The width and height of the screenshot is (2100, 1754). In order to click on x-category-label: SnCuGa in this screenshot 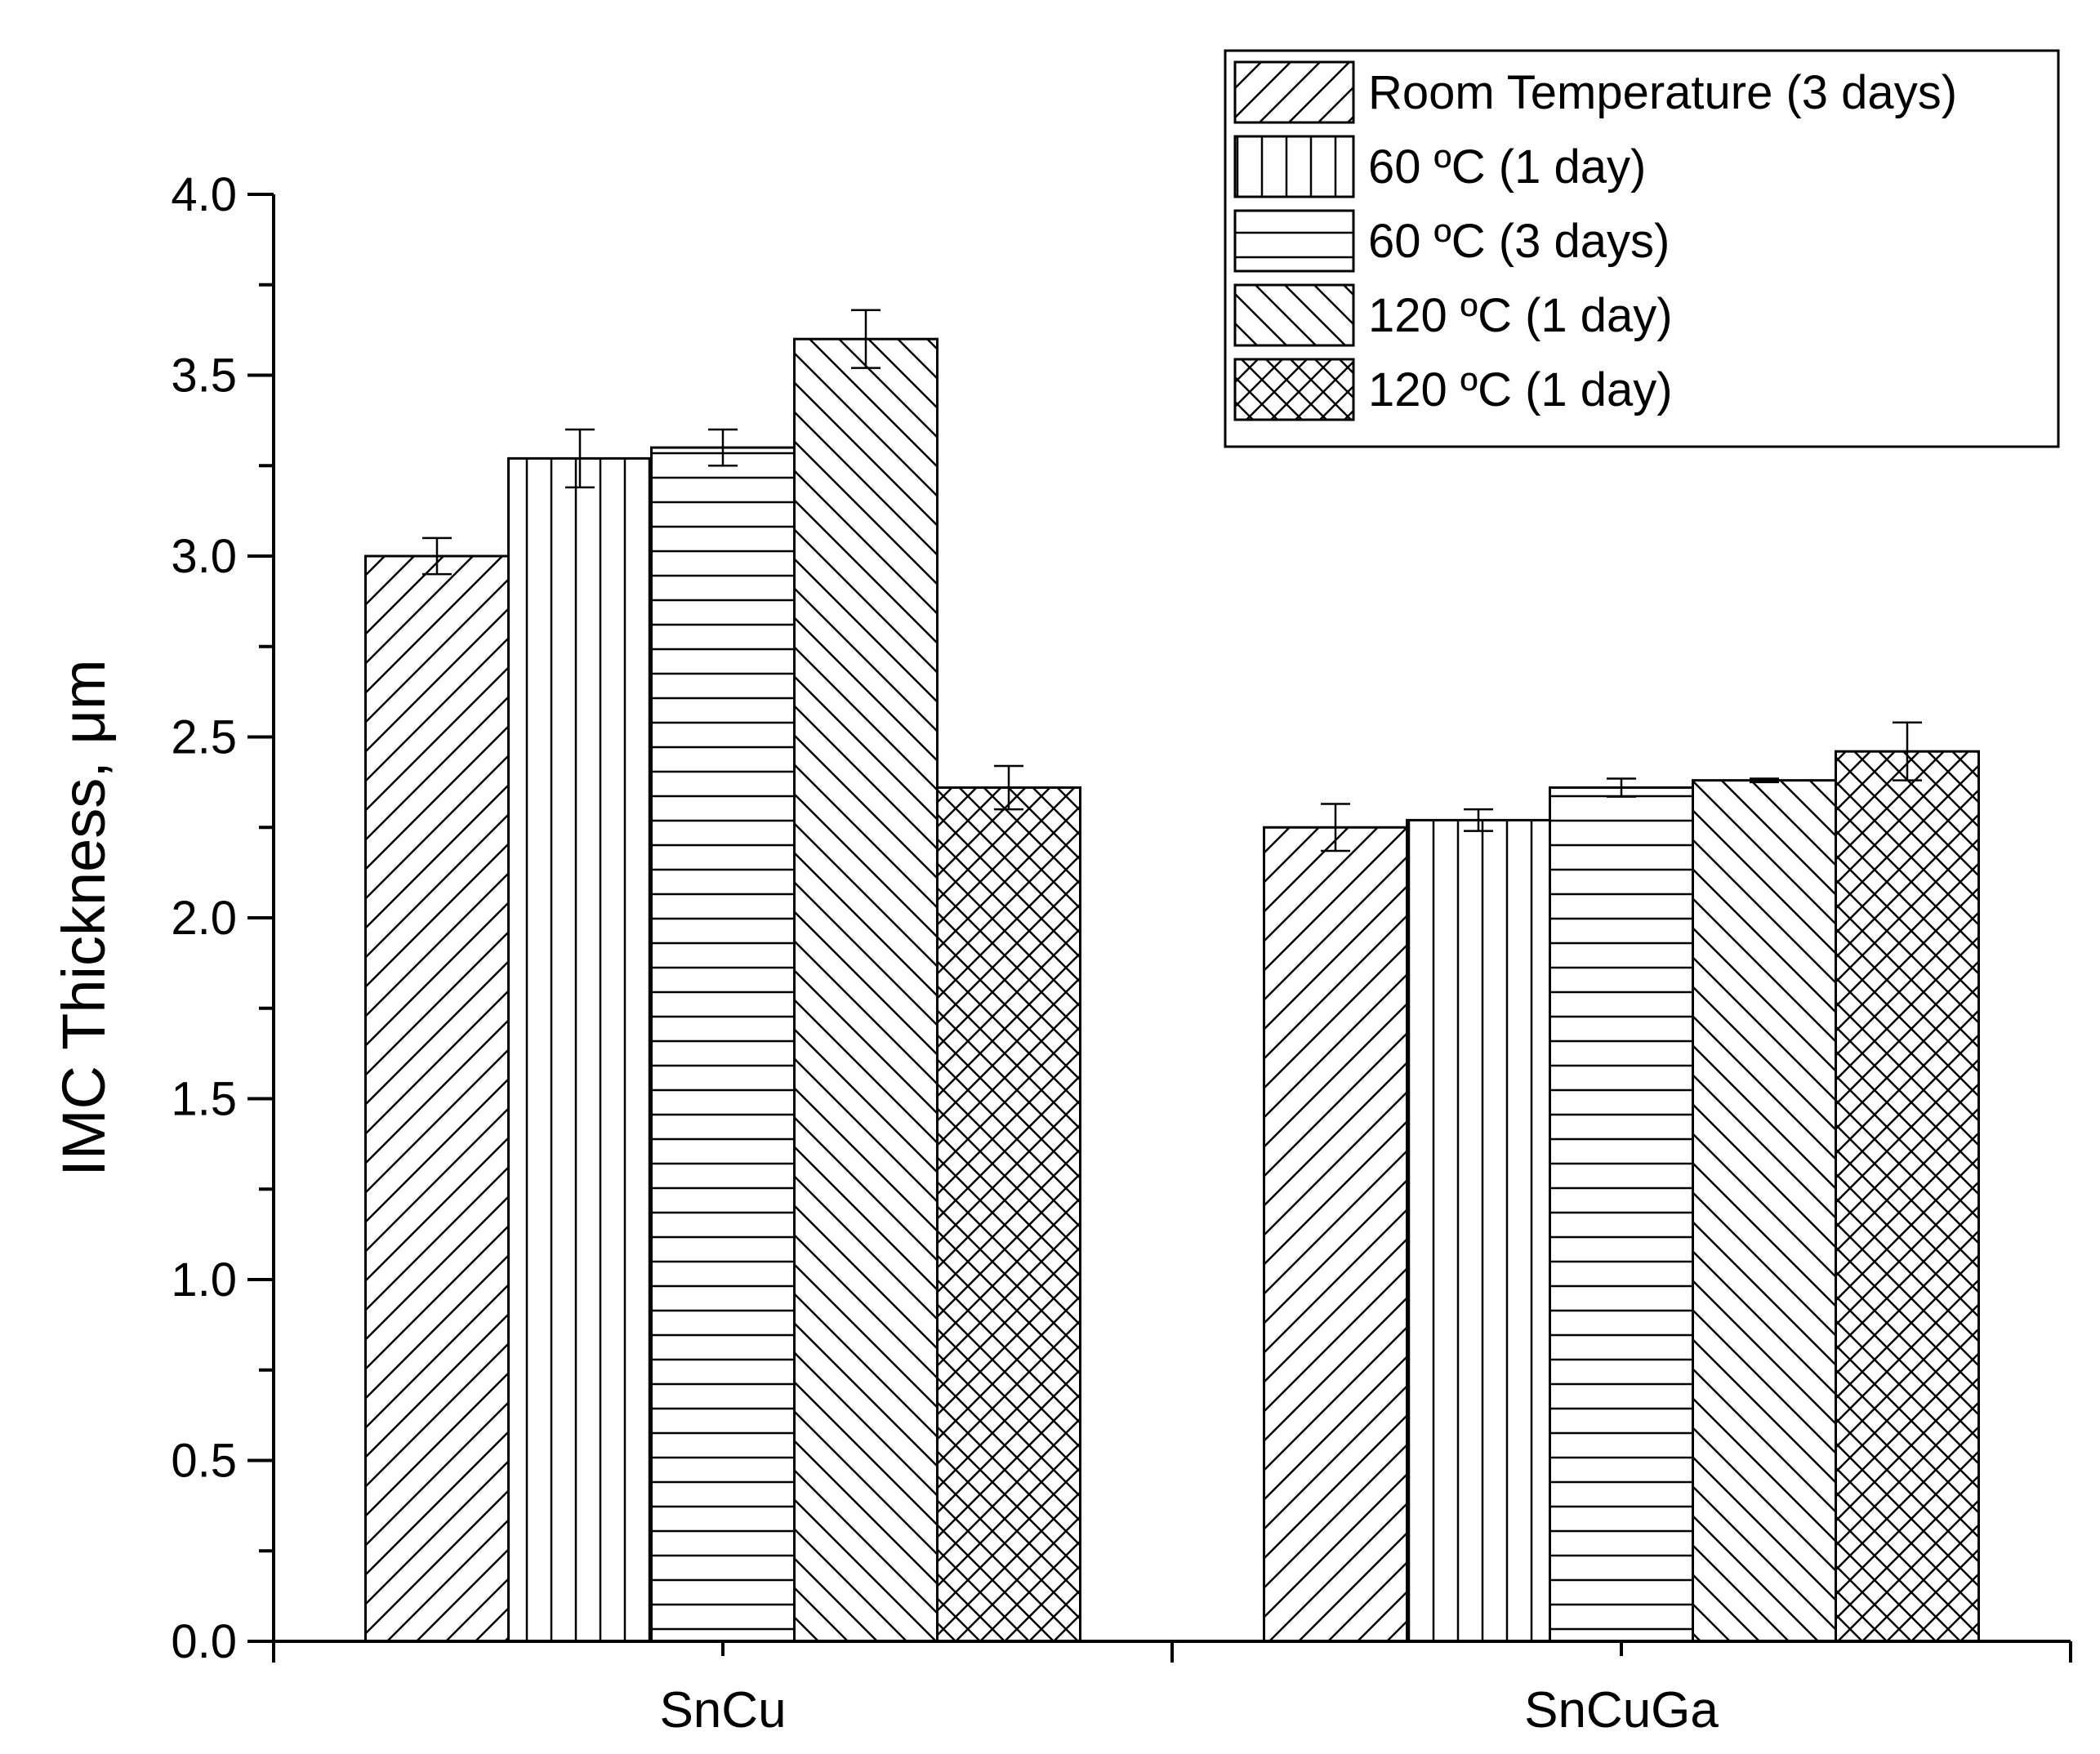, I will do `click(1621, 1710)`.